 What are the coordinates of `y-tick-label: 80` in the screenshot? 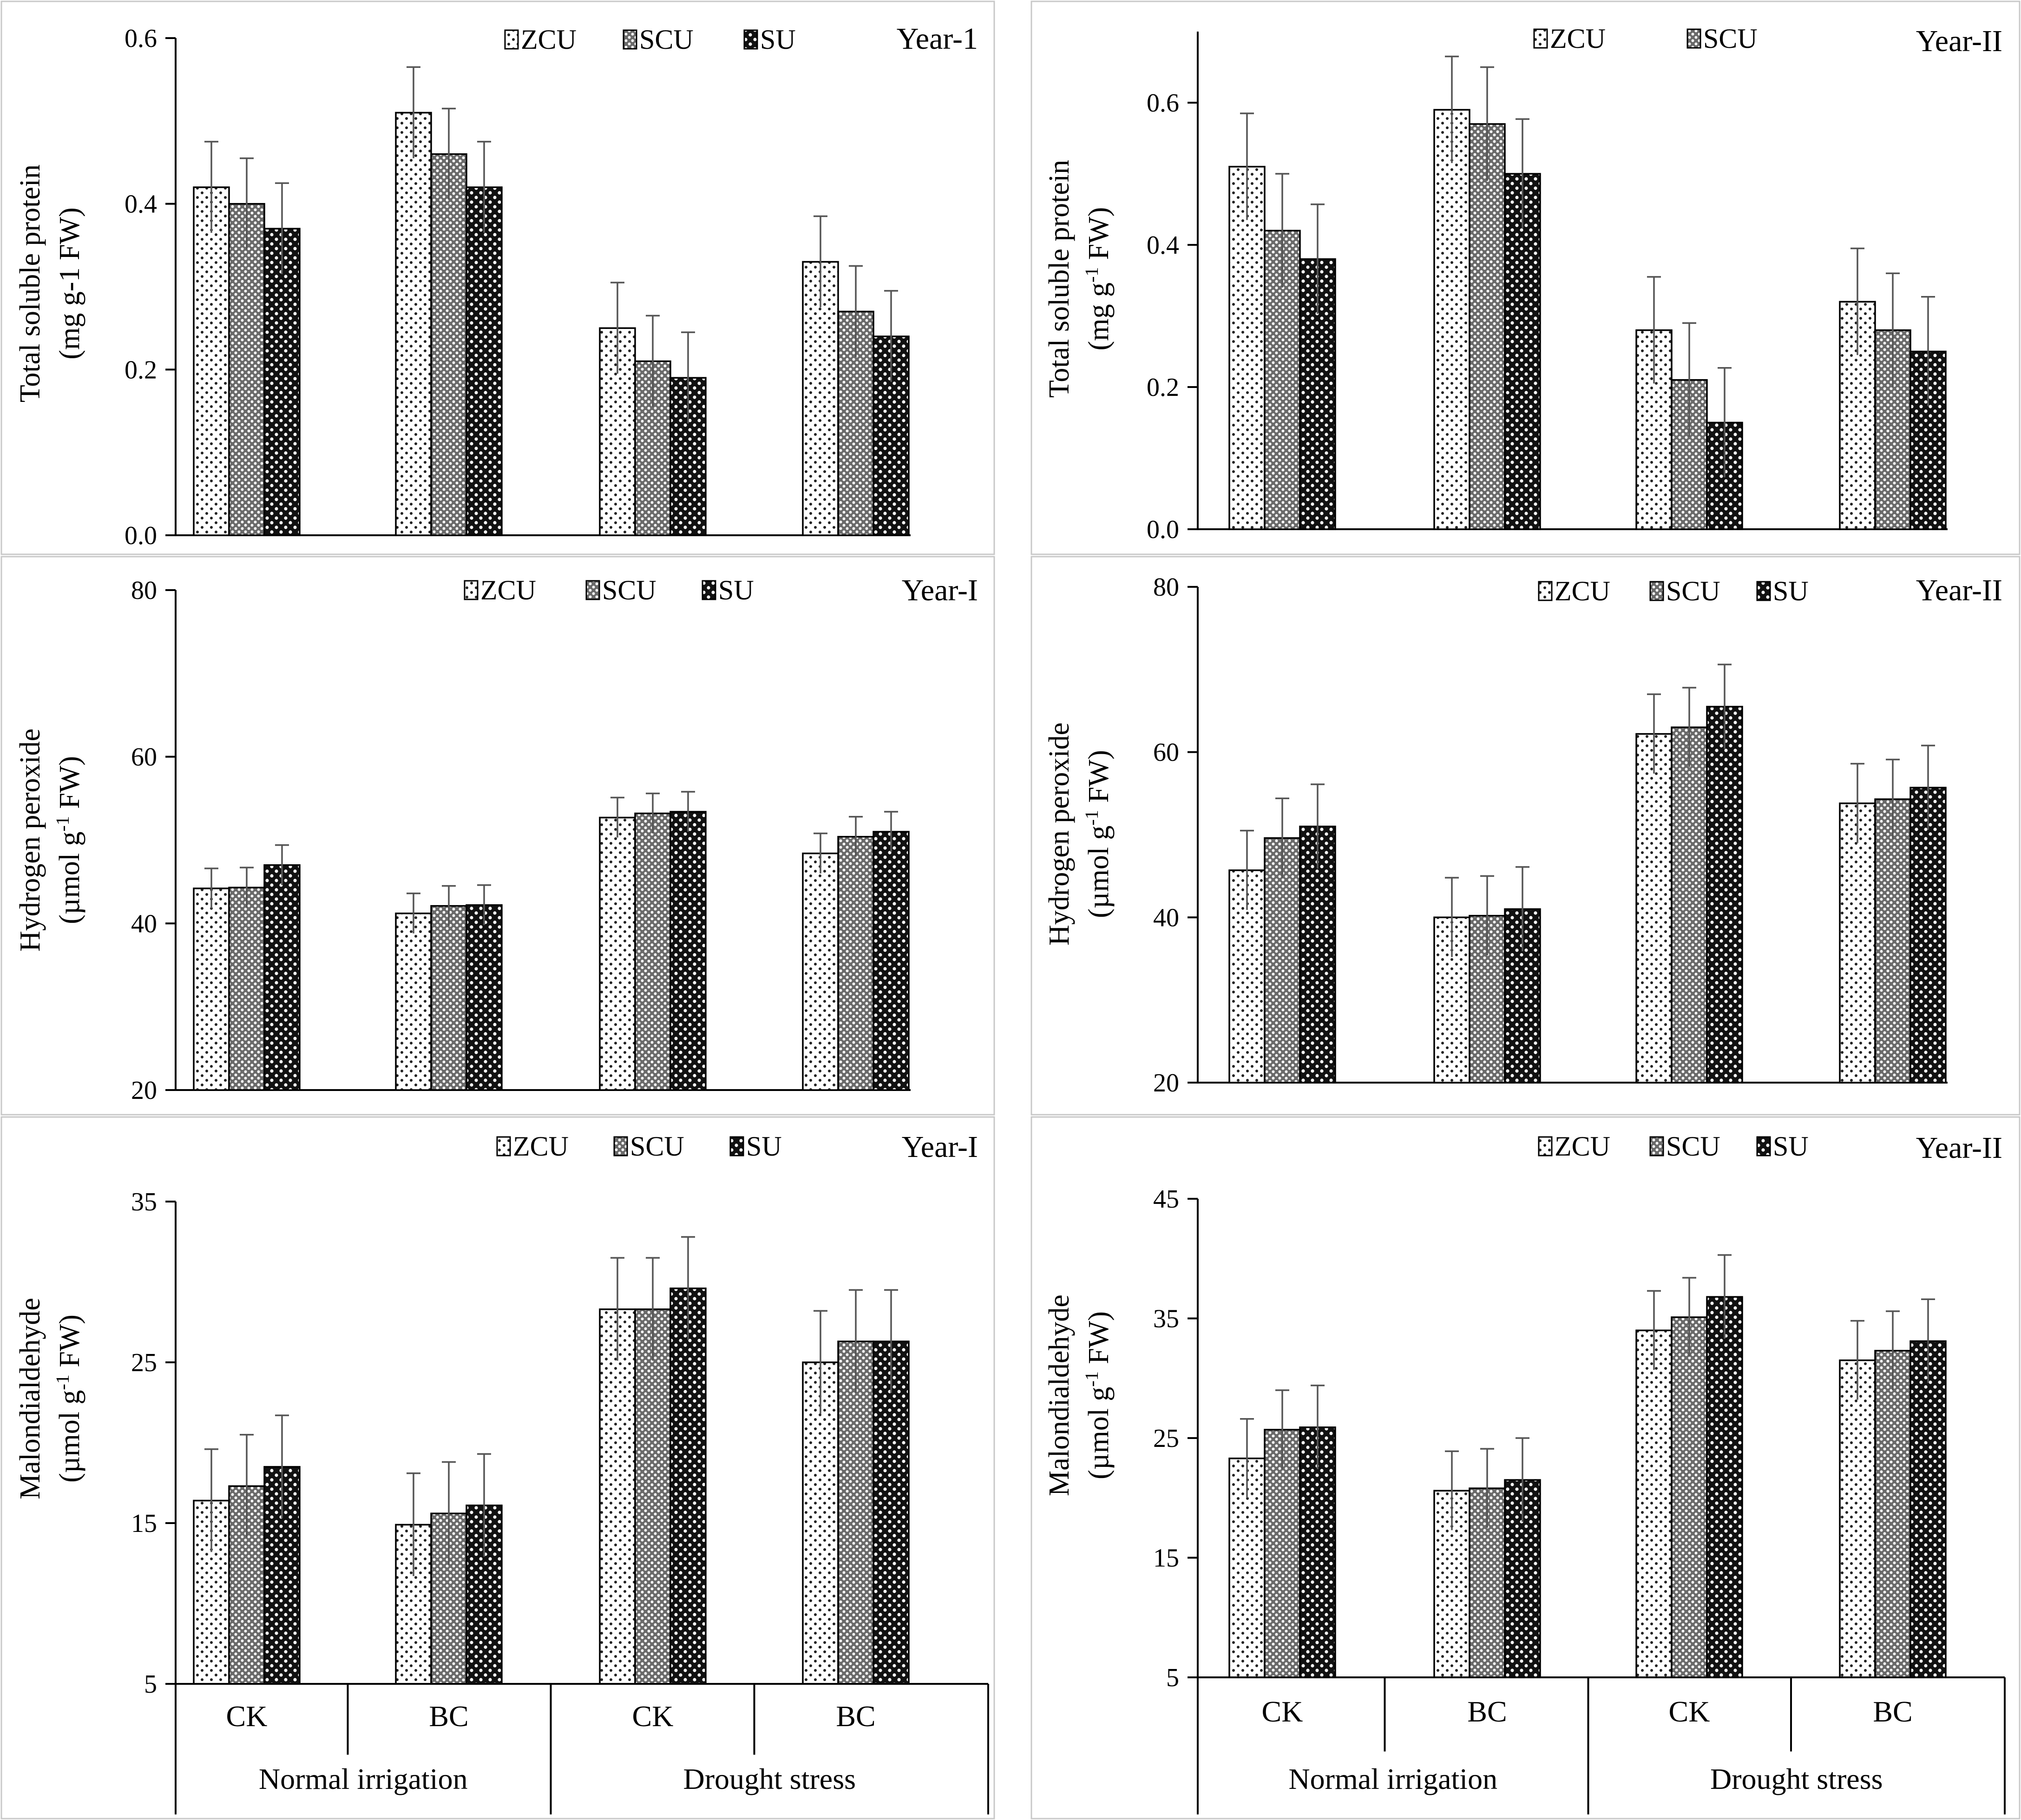 It's located at (1166, 587).